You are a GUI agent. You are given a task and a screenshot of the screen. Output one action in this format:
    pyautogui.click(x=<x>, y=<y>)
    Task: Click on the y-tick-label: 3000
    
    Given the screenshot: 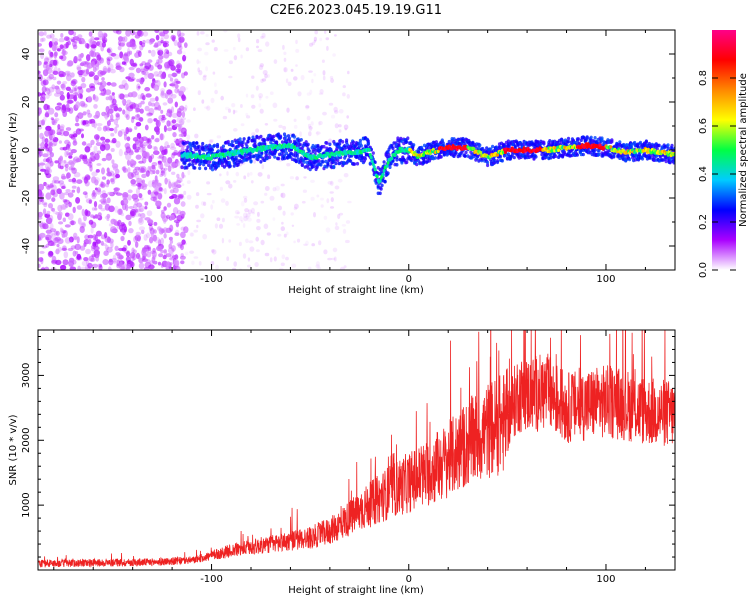 What is the action you would take?
    pyautogui.click(x=26, y=375)
    